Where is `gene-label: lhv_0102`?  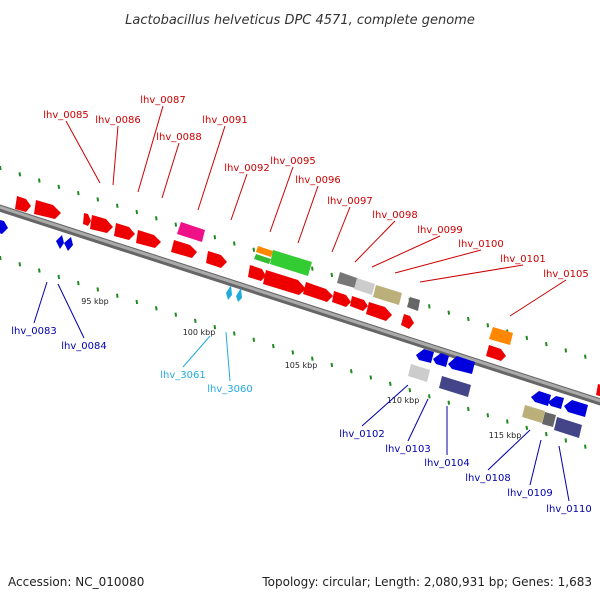
gene-label: lhv_0102 is located at coordinates (361, 434).